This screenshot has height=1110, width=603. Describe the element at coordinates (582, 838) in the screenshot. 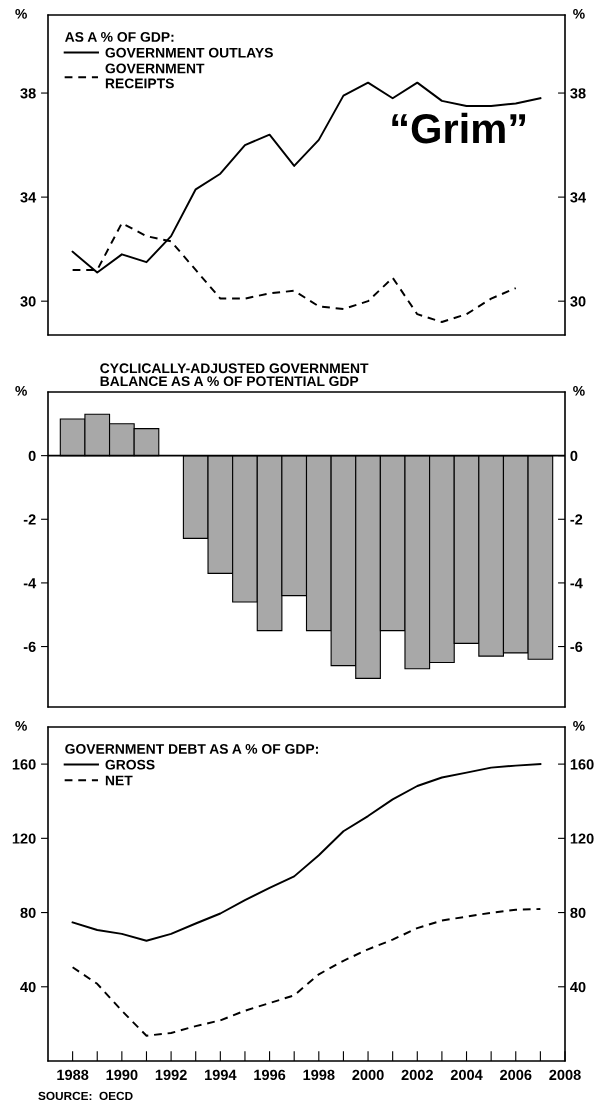

I see `y2-tick-label: 120` at that location.